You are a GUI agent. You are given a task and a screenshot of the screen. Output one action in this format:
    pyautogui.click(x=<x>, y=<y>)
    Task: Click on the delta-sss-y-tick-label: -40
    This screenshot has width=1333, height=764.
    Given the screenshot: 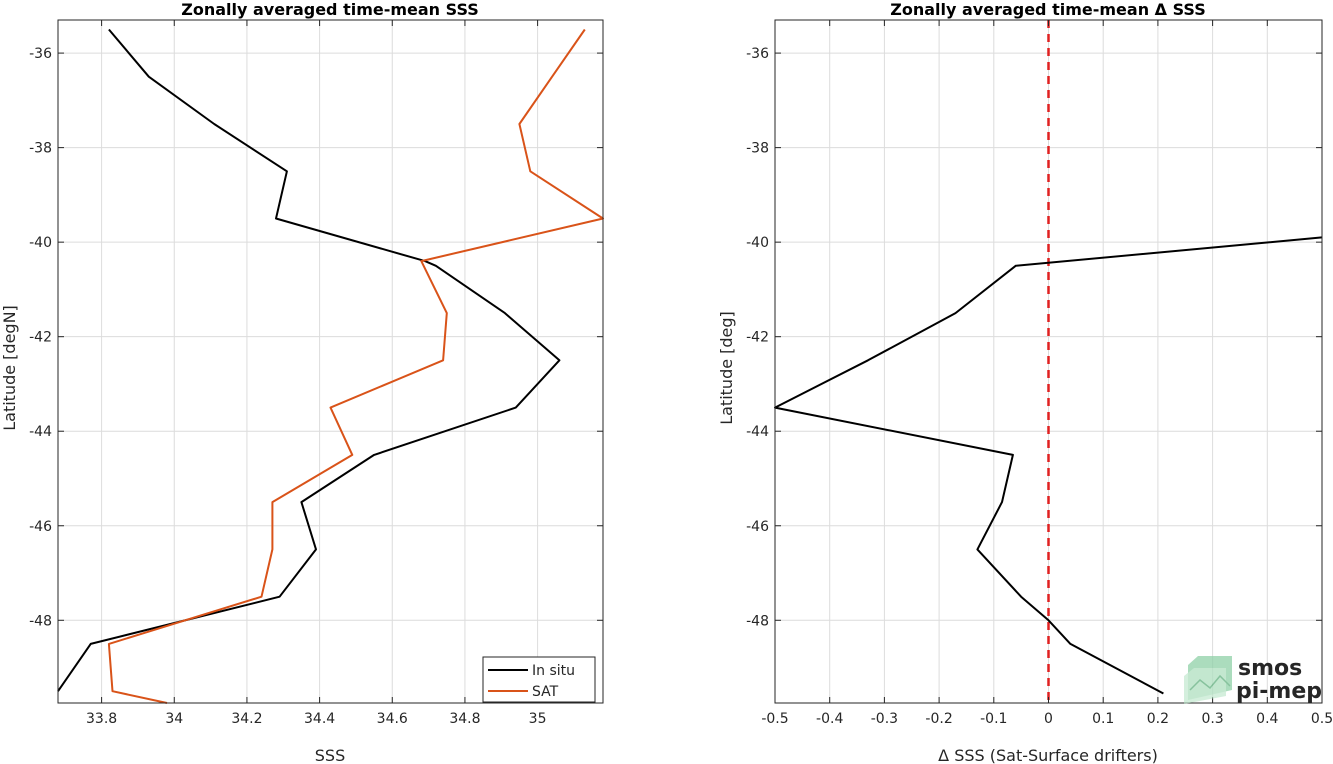 What is the action you would take?
    pyautogui.click(x=757, y=243)
    